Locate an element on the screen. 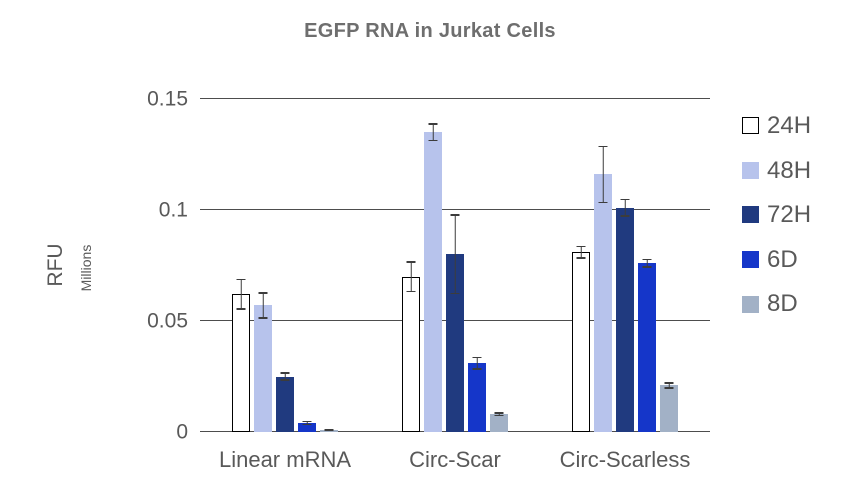 This screenshot has width=843, height=504. legend-item-72h: 72H is located at coordinates (776, 215).